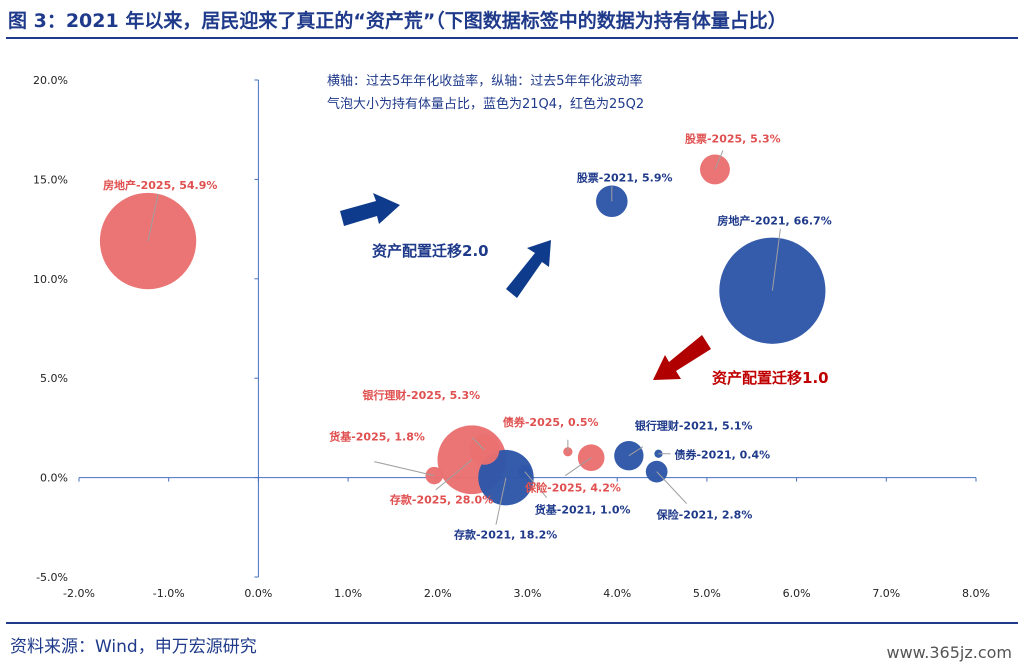 The height and width of the screenshot is (668, 1024). I want to click on x-tick-label: 3.0%, so click(528, 593).